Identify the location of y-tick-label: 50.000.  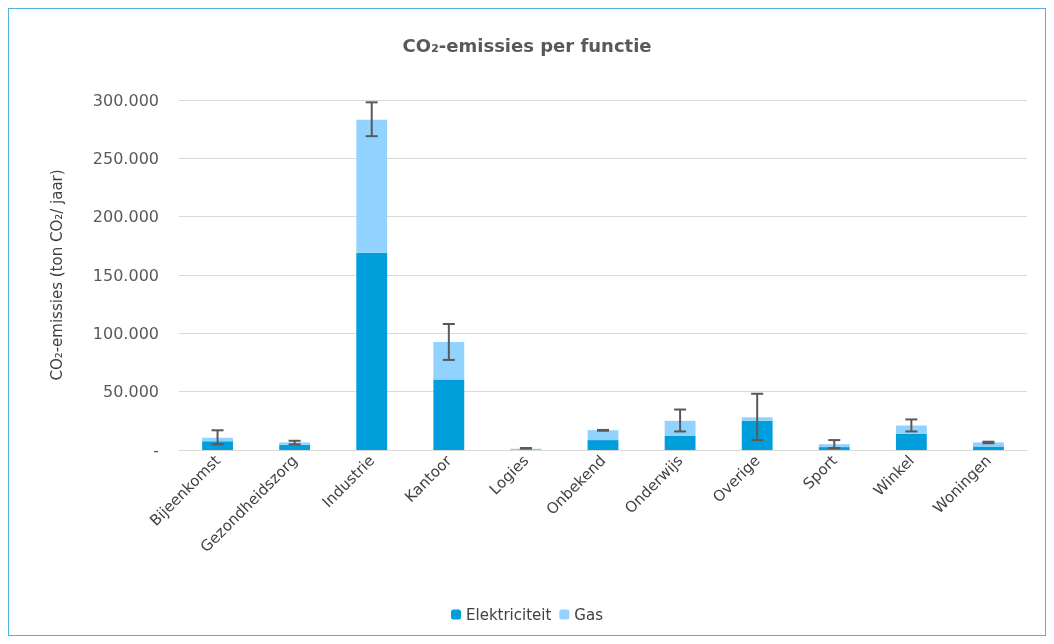
(131, 392).